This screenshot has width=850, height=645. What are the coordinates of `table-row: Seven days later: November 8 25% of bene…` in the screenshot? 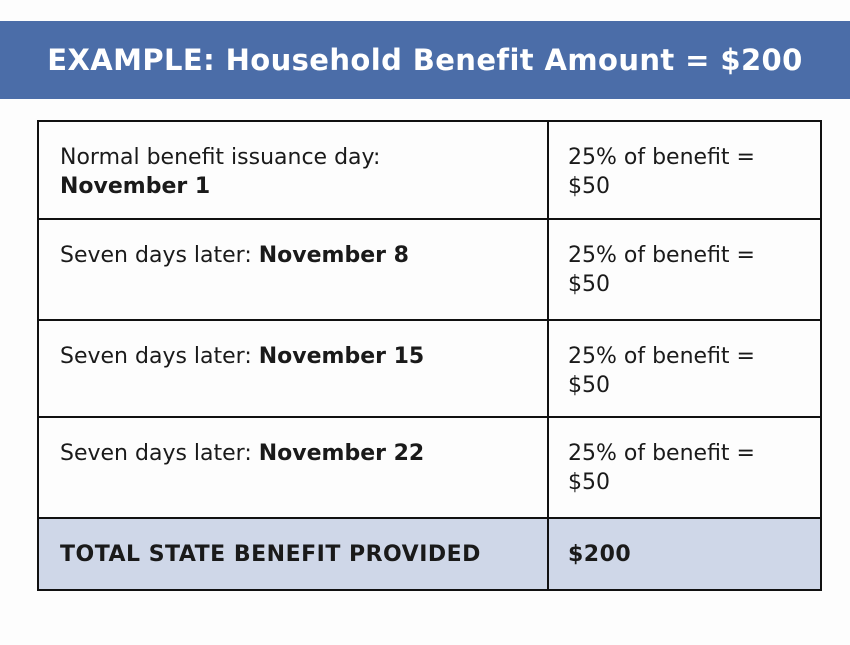 It's located at (429, 268).